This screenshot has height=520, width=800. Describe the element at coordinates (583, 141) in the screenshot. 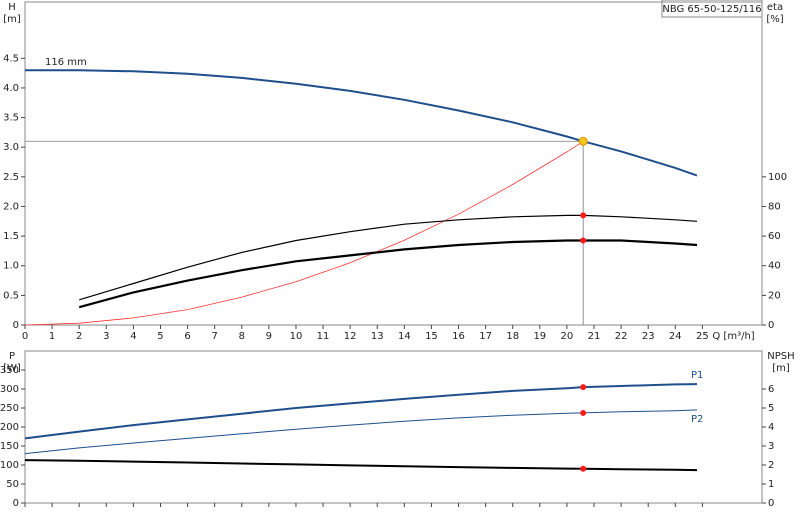

I see `operating-point` at that location.